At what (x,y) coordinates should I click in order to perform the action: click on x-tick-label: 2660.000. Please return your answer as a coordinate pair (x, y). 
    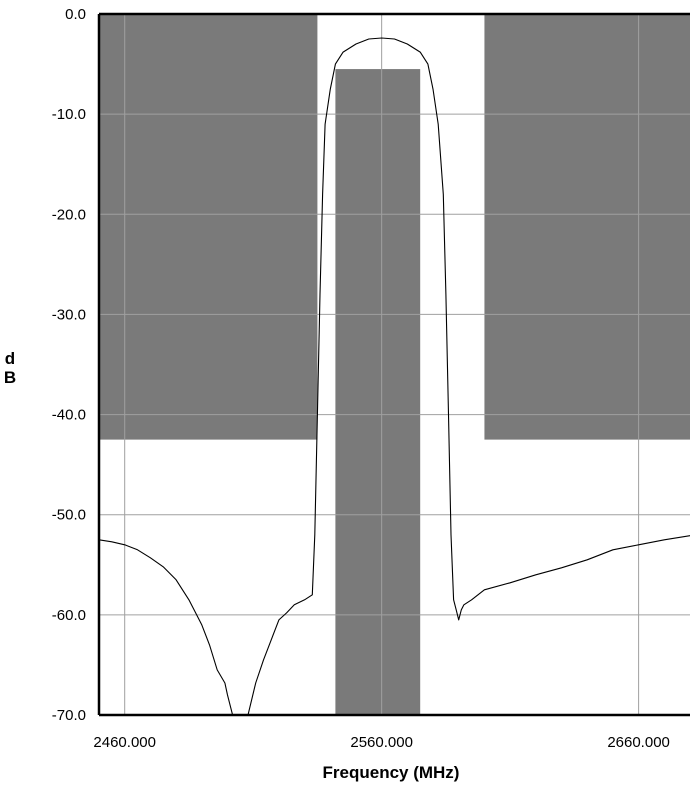
    Looking at the image, I should click on (638, 742).